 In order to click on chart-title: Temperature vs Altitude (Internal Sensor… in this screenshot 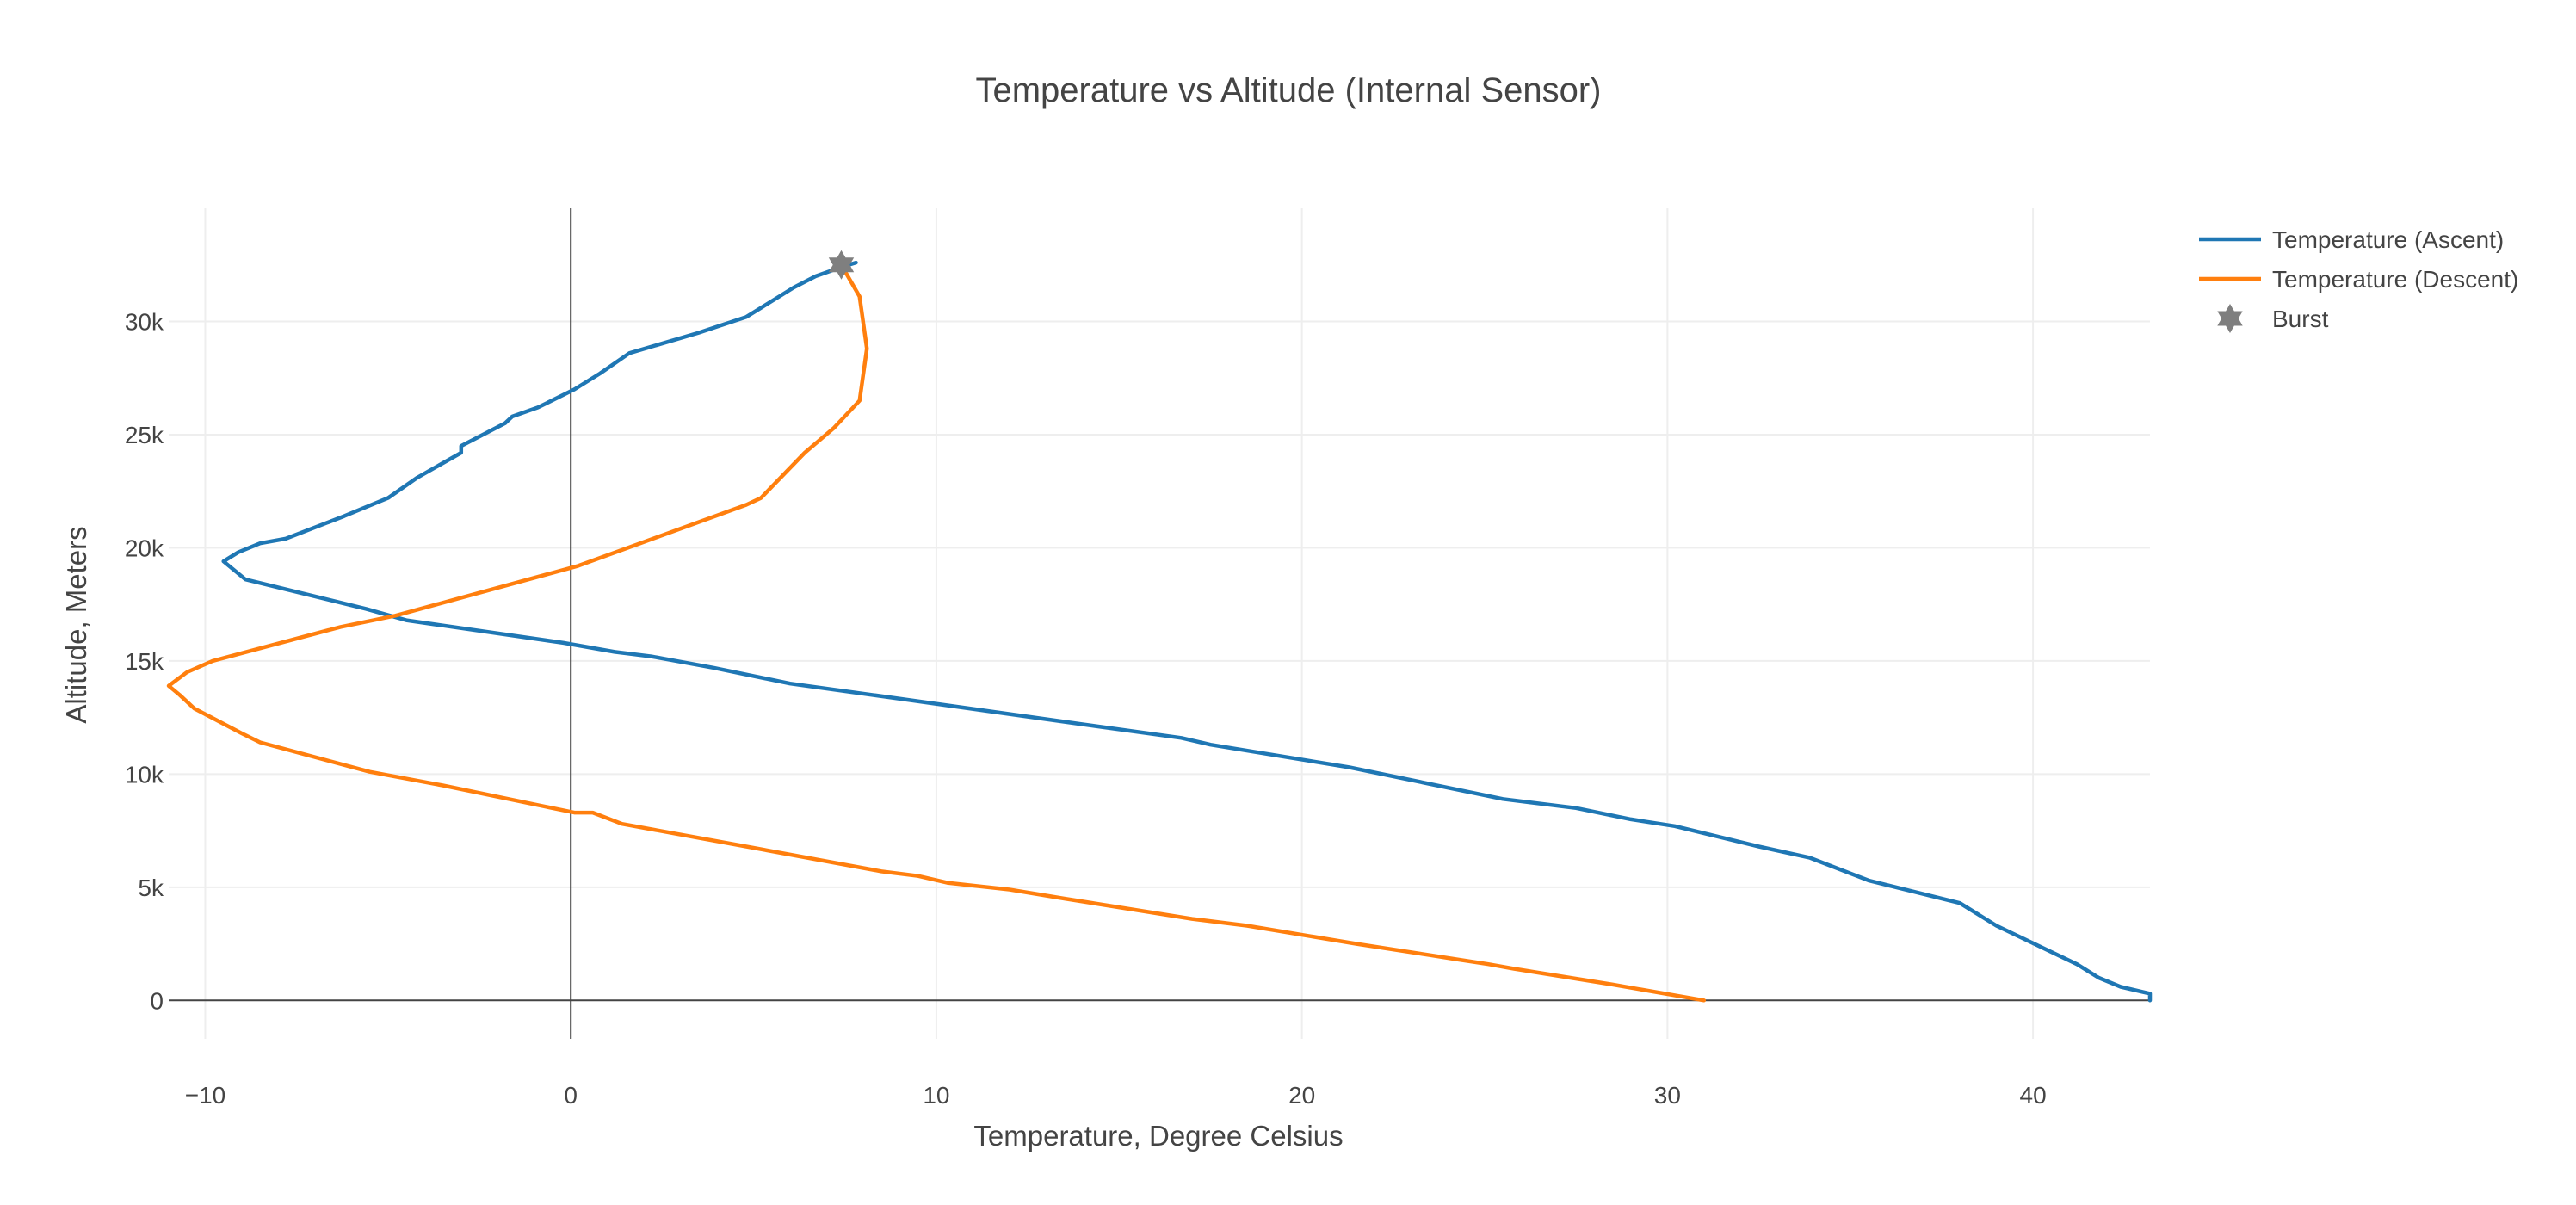, I will do `click(1288, 90)`.